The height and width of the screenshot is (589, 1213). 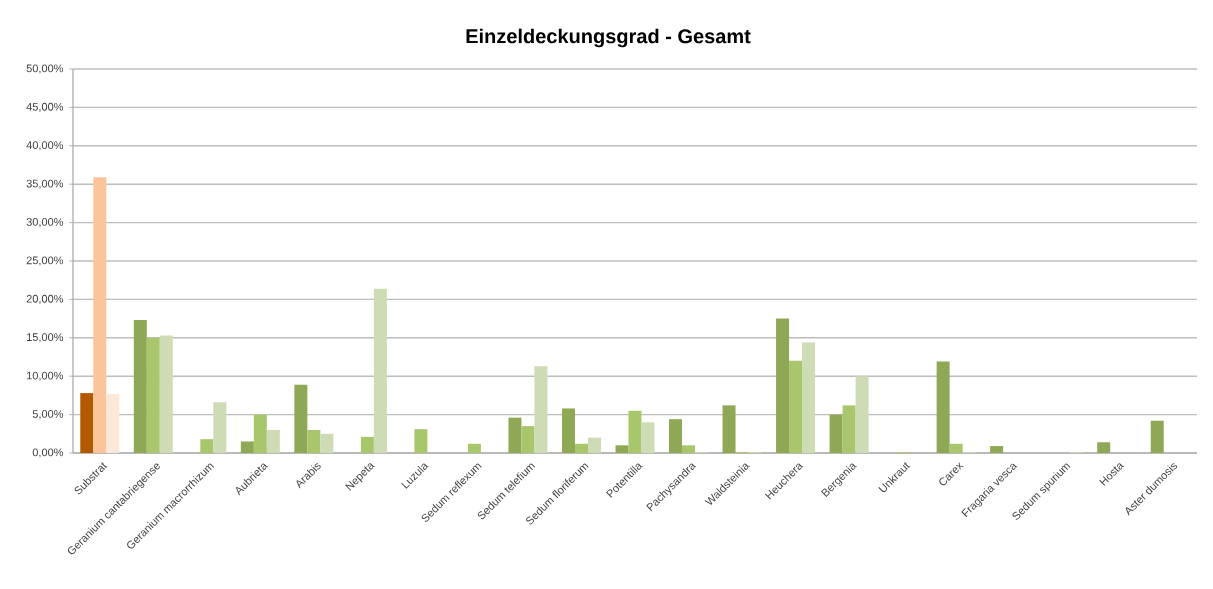 What do you see at coordinates (45, 261) in the screenshot?
I see `y-tick-label: 25,00%` at bounding box center [45, 261].